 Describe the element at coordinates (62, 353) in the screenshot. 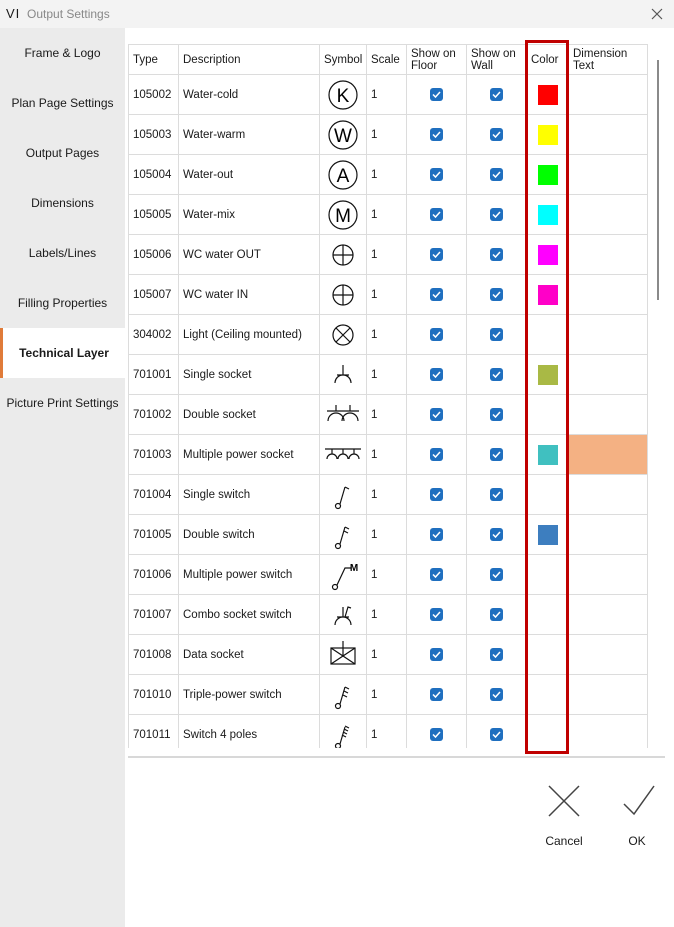

I see `sidebar-item: Technical Layer` at that location.